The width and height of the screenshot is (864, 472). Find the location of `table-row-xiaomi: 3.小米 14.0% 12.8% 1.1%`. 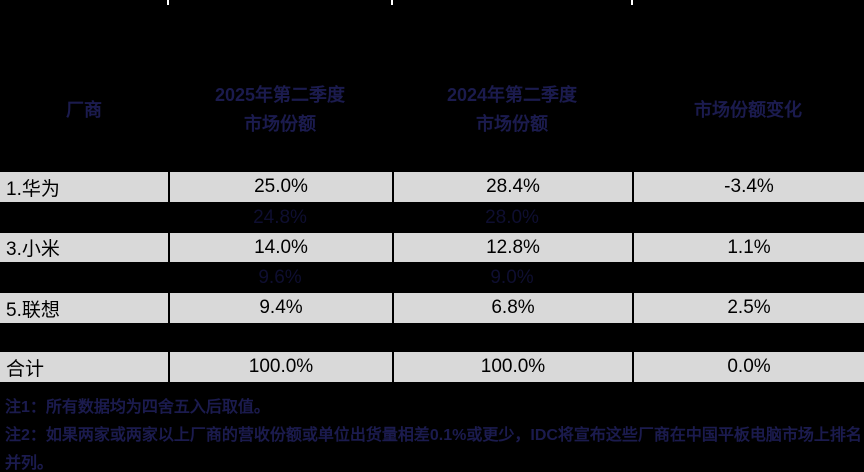

table-row-xiaomi: 3.小米 14.0% 12.8% 1.1% is located at coordinates (432, 247).